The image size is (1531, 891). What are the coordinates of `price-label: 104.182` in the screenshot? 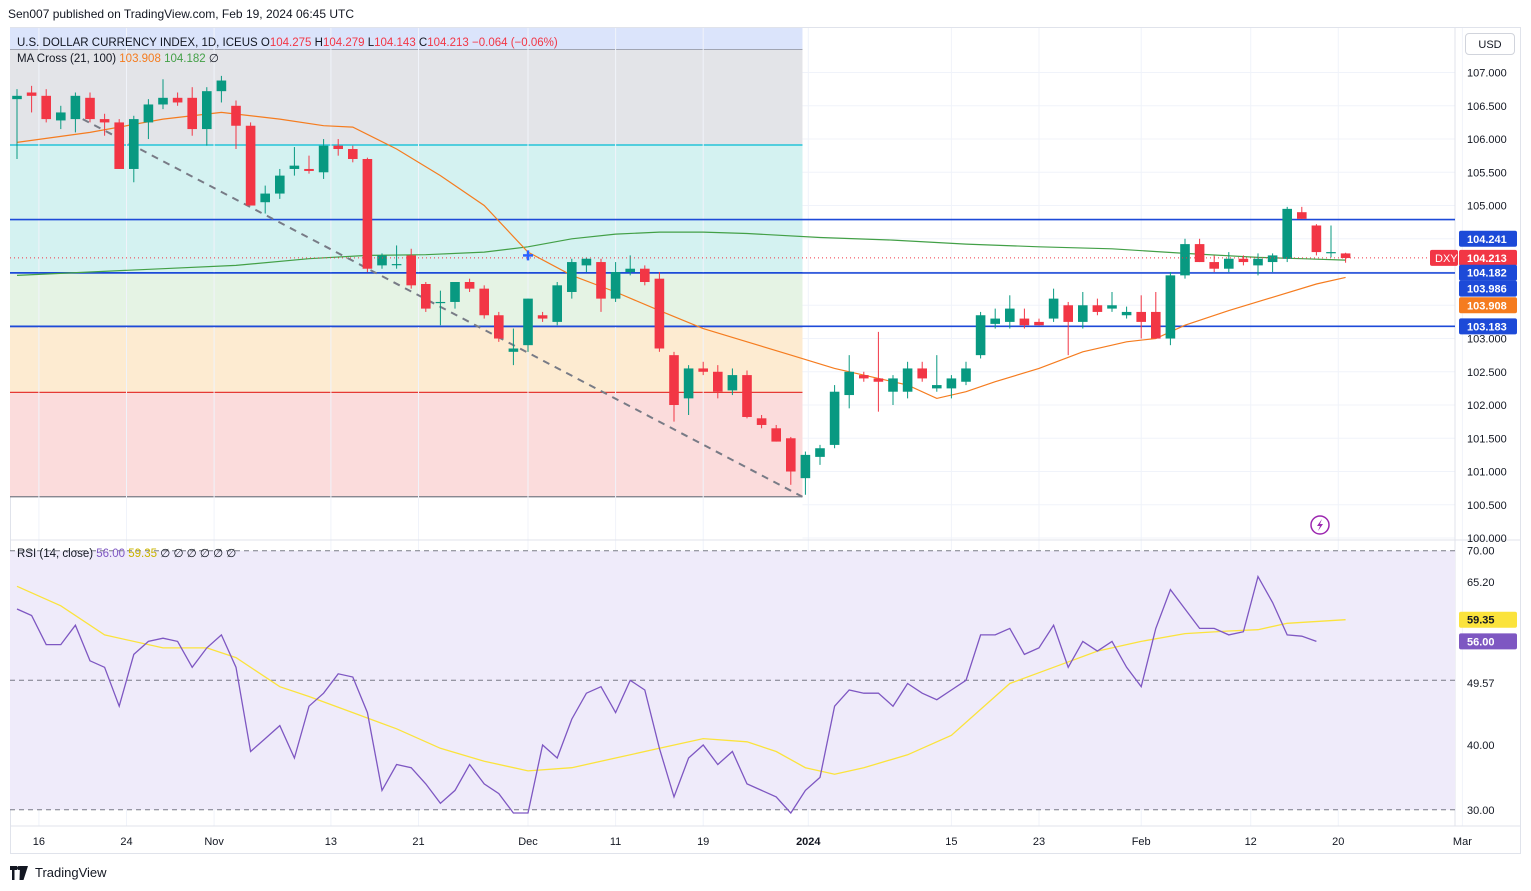 It's located at (1487, 274).